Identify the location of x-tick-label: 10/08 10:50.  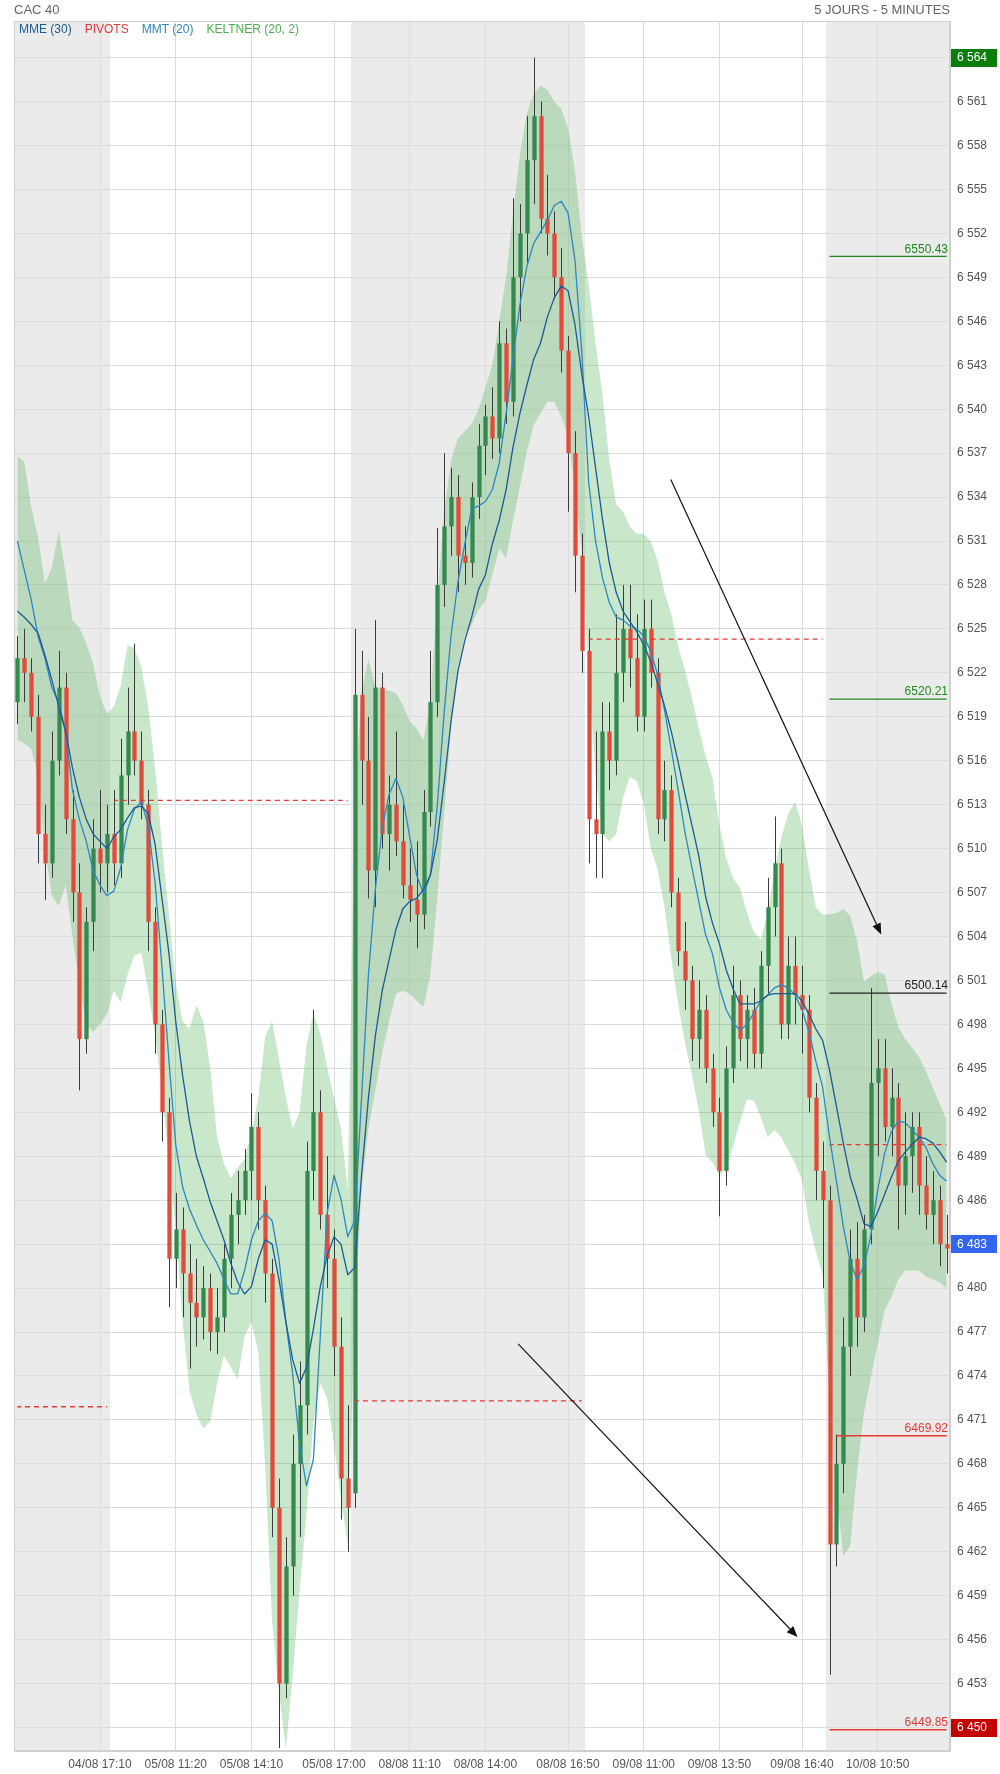
(878, 1763).